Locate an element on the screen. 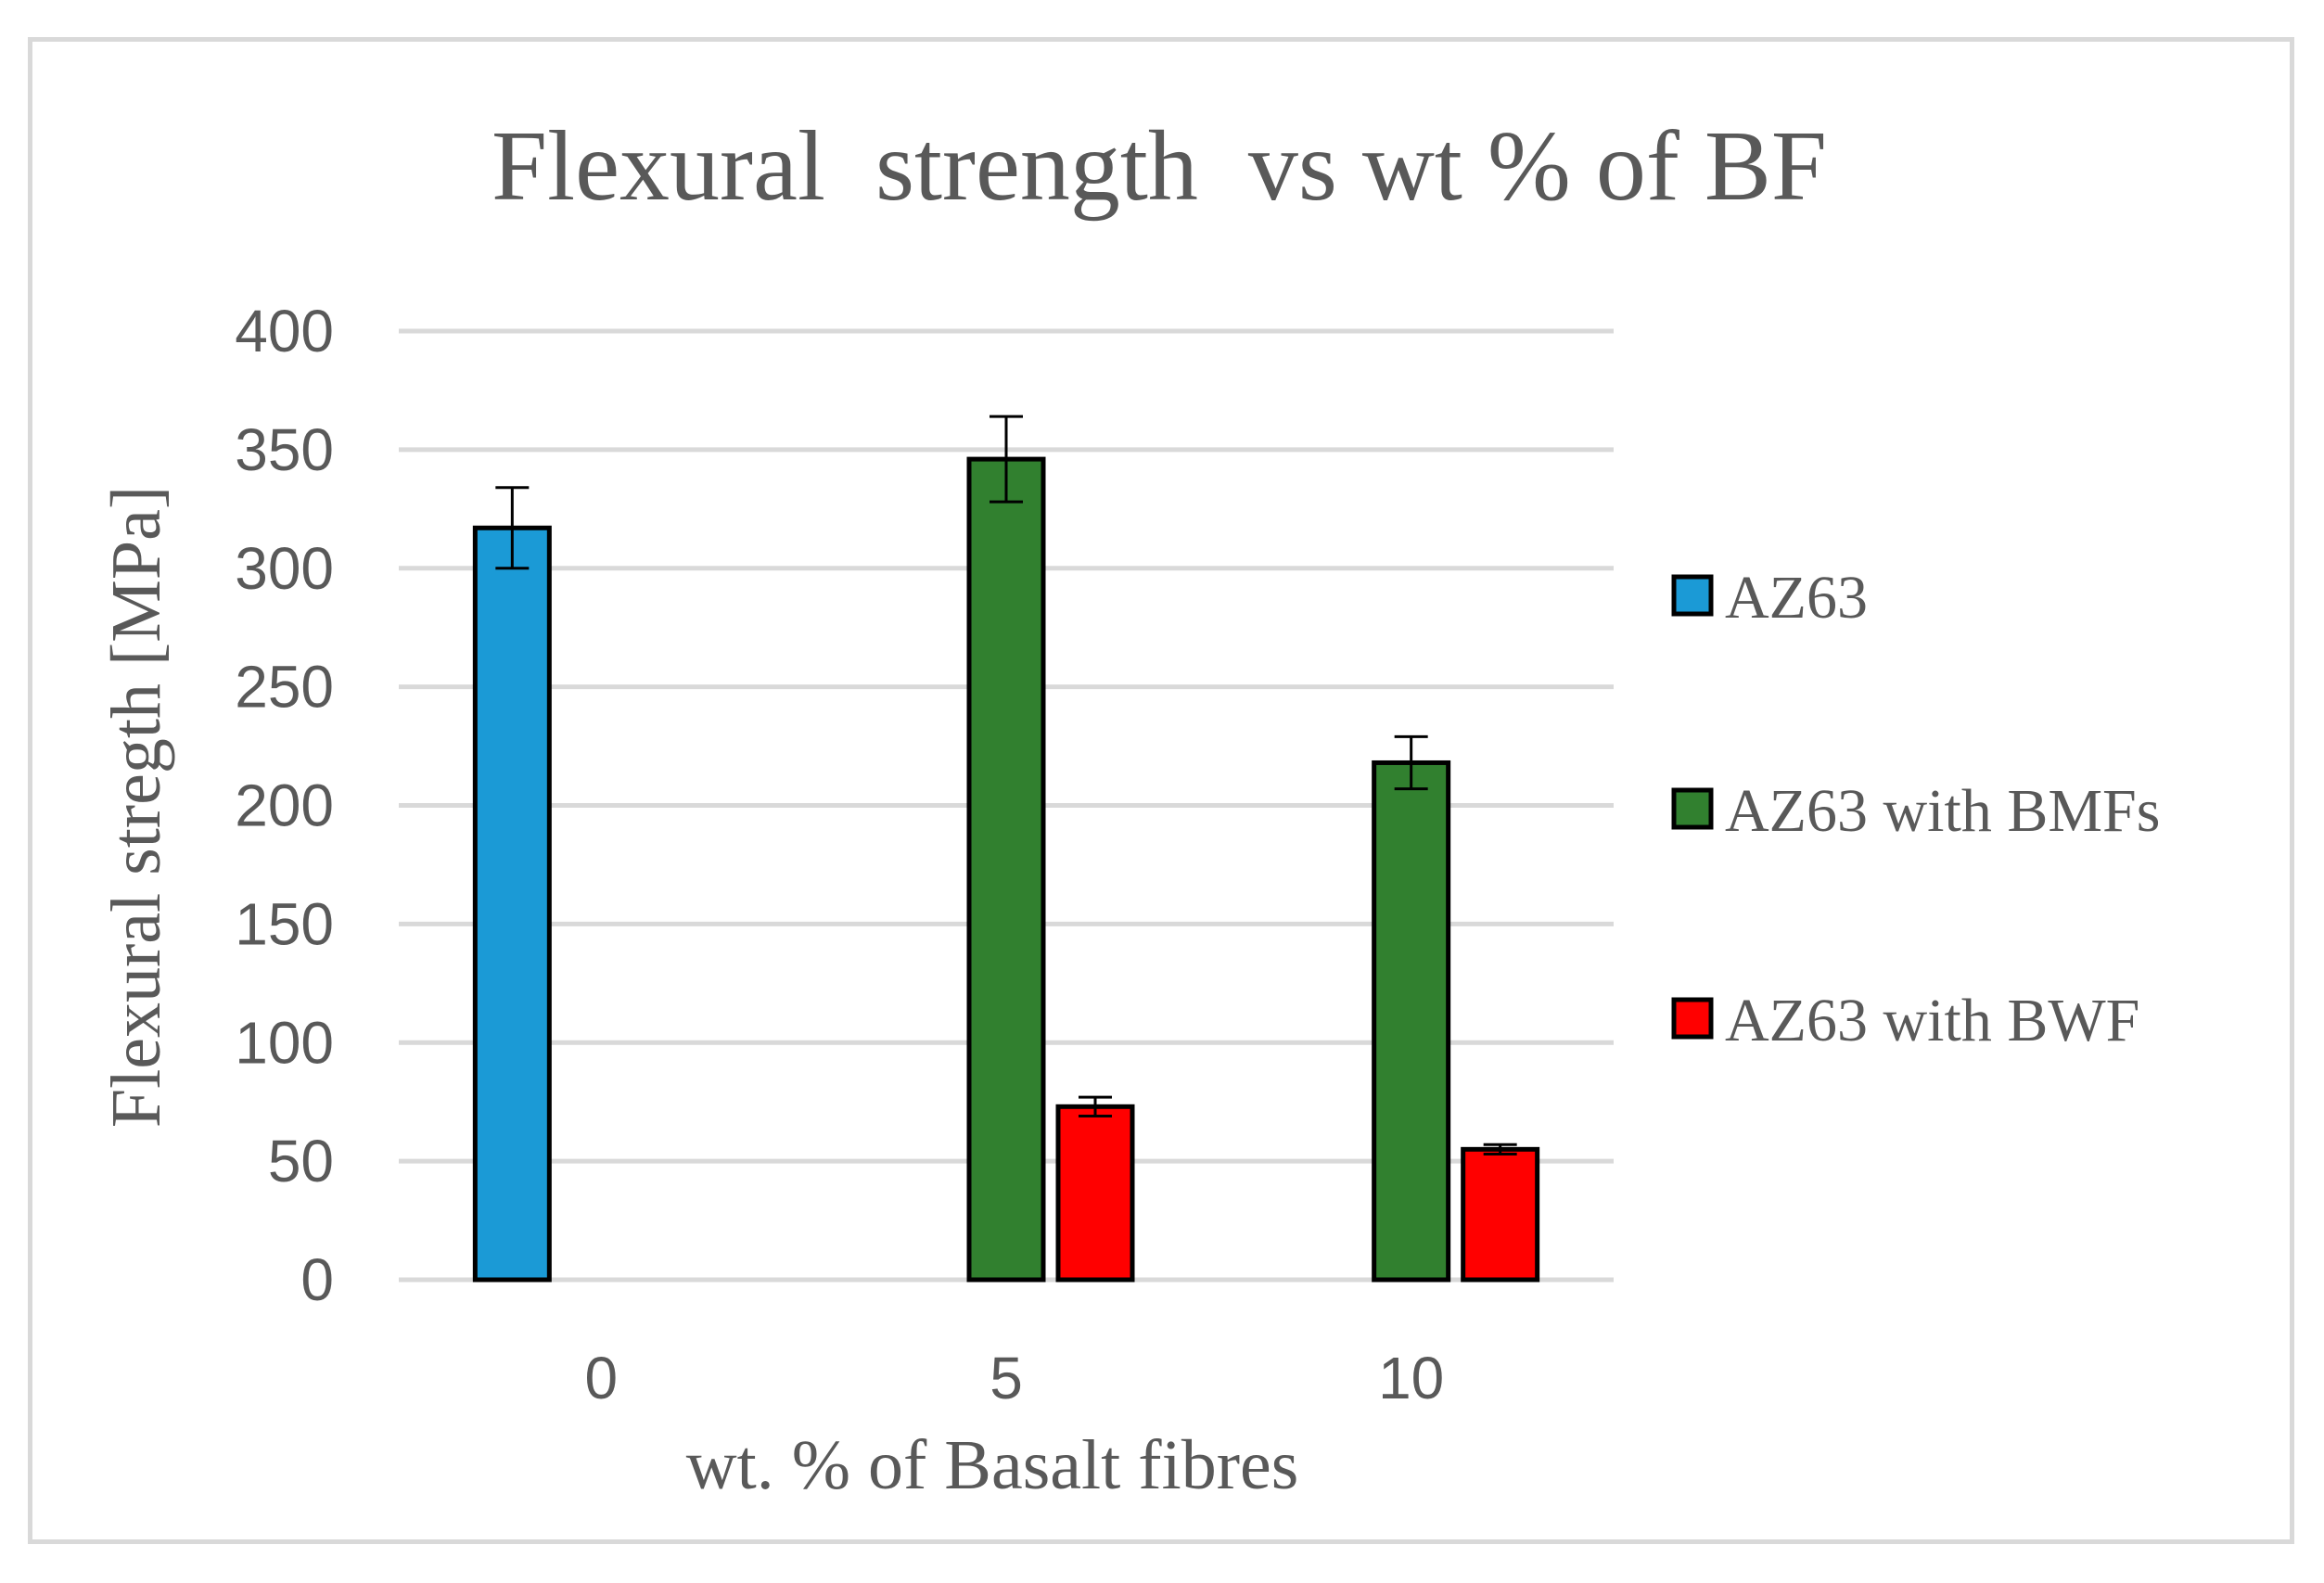  y-tick-label: 200 is located at coordinates (284, 805).